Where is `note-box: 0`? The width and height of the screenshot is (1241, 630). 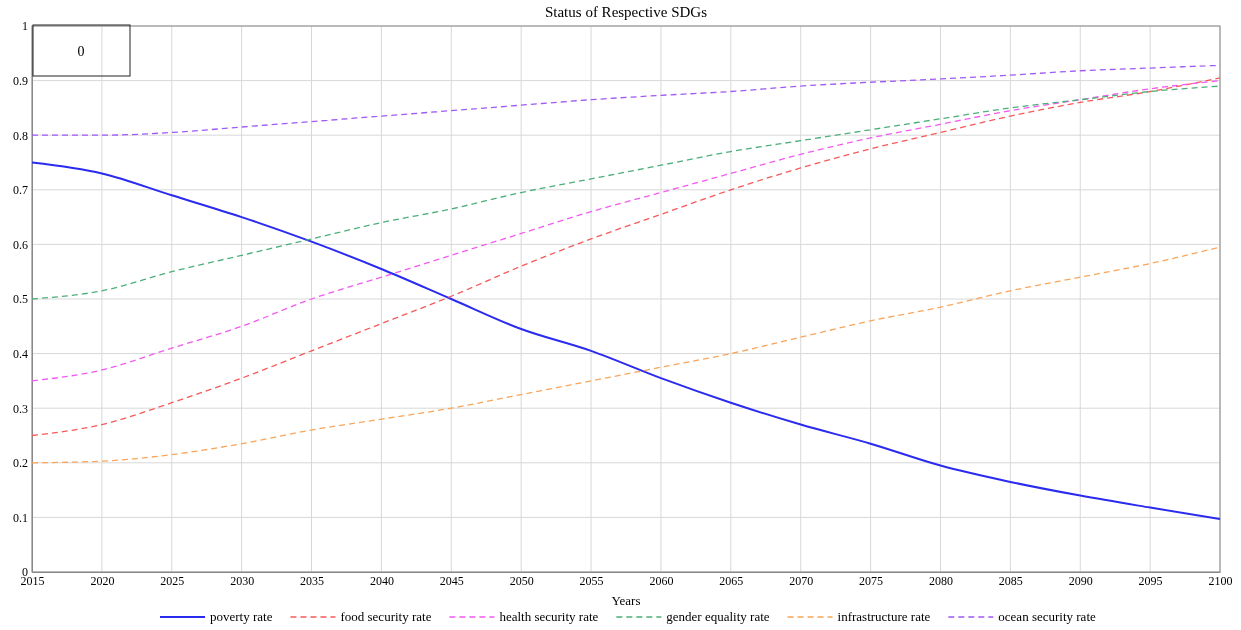
note-box: 0 is located at coordinates (81, 50).